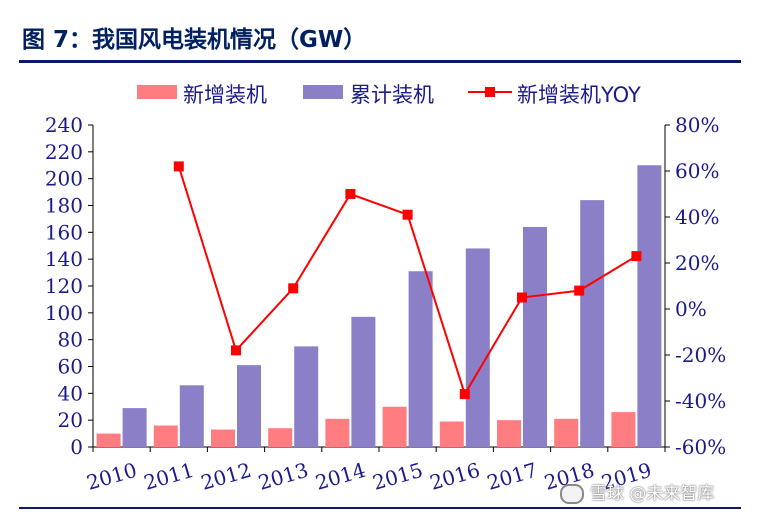 Image resolution: width=761 pixels, height=515 pixels. What do you see at coordinates (691, 309) in the screenshot?
I see `right-tick-label: 0%` at bounding box center [691, 309].